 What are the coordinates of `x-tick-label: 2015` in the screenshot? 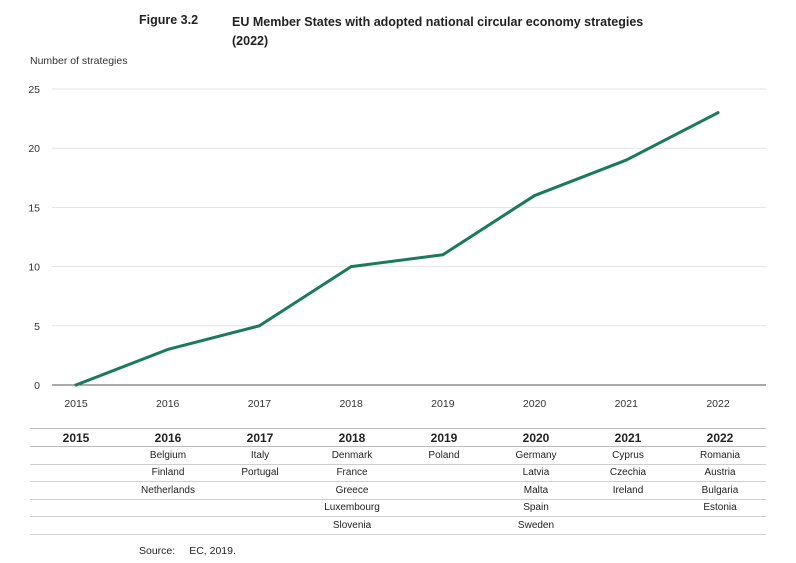 It's located at (76, 404).